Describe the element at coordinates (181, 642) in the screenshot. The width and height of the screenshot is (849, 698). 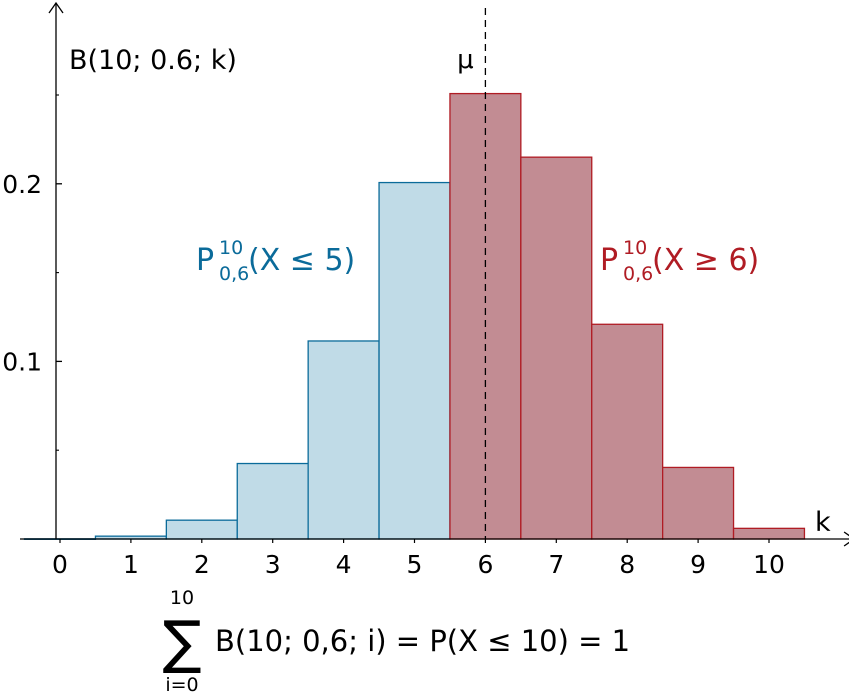
I see `sum-symbol: ∑` at that location.